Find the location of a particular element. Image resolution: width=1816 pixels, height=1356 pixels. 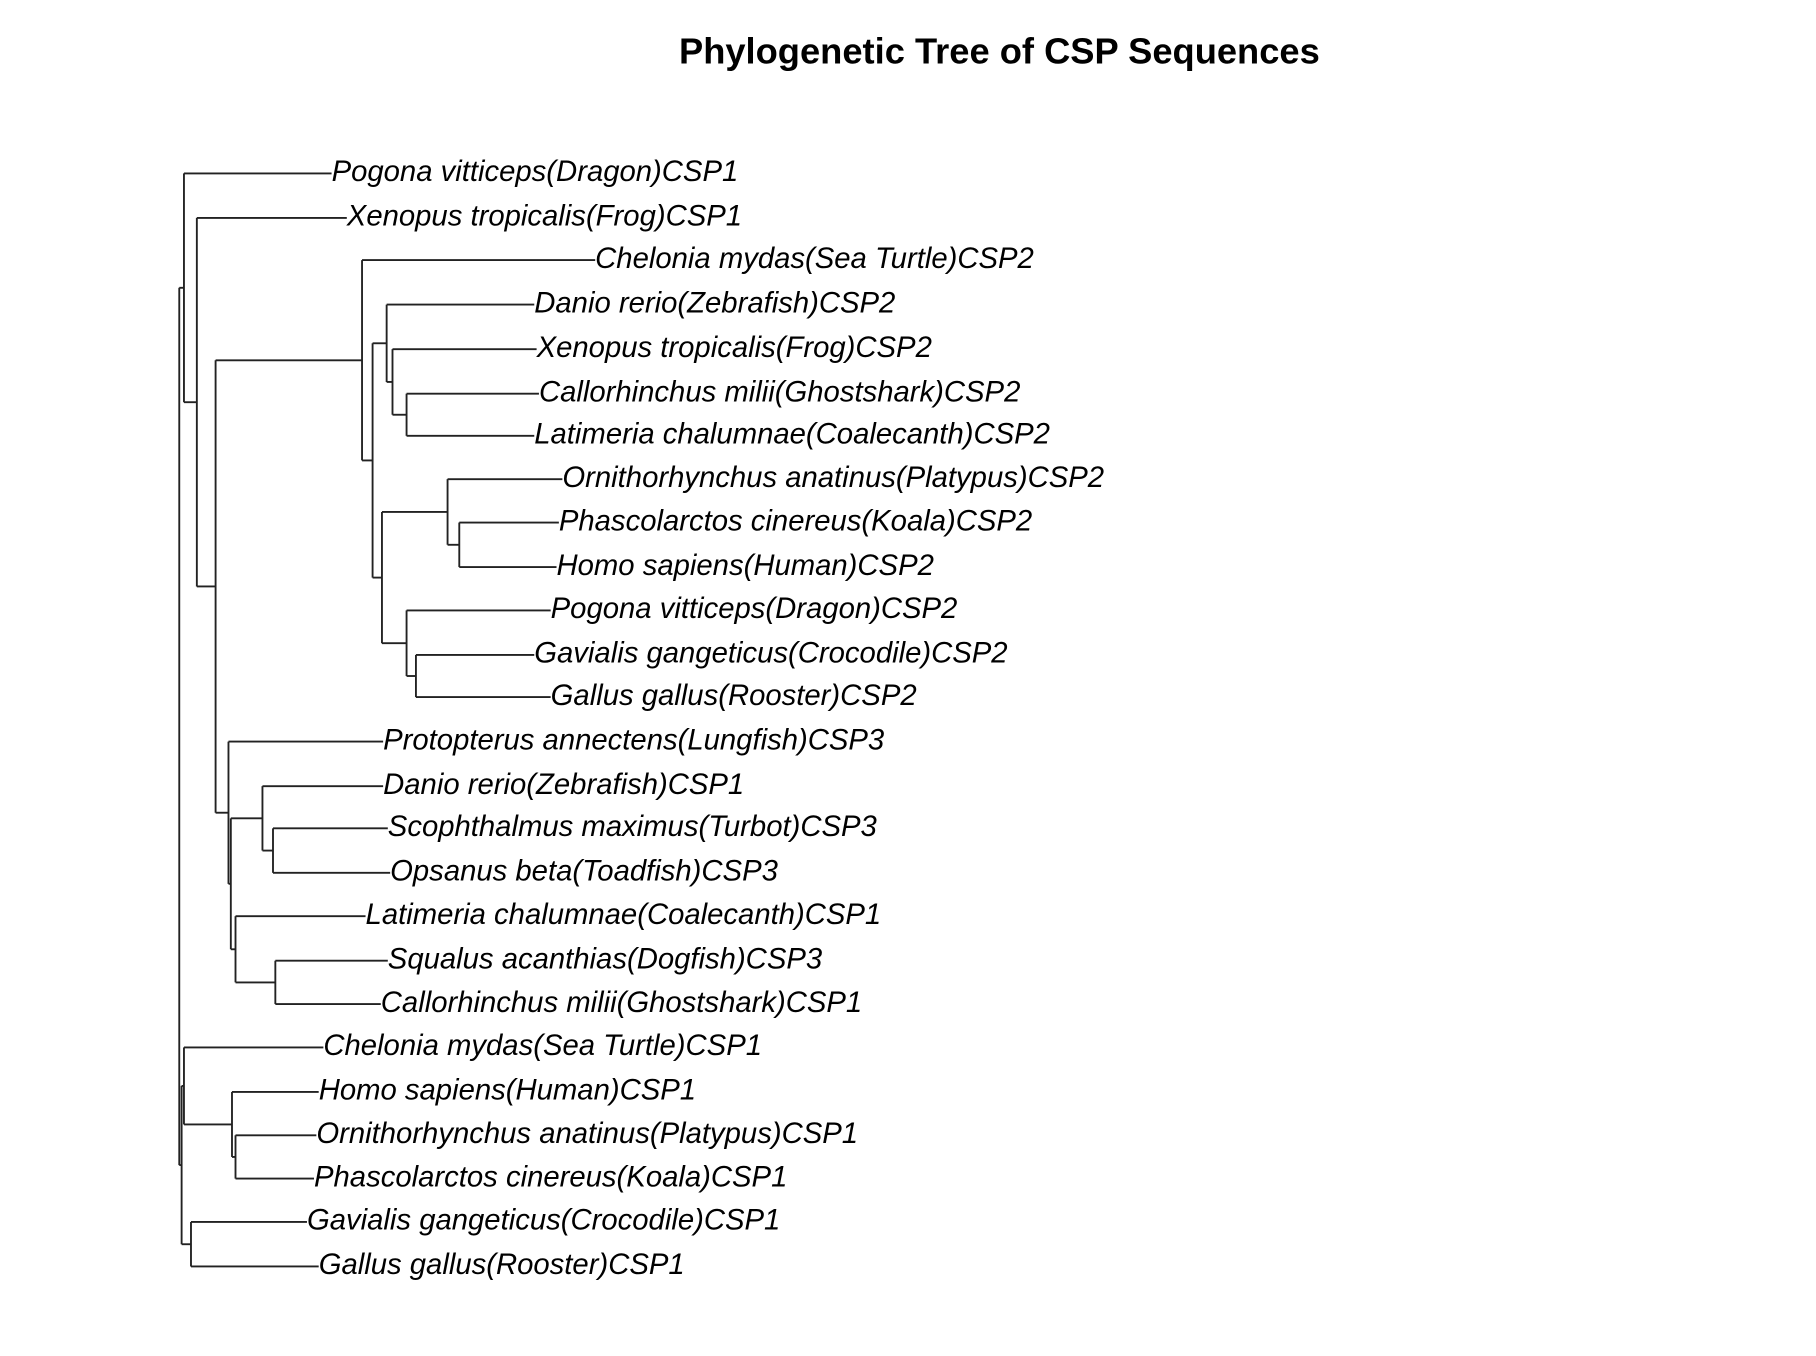

leaf-label: Opsanus beta(Toadfish)CSP3 is located at coordinates (584, 871).